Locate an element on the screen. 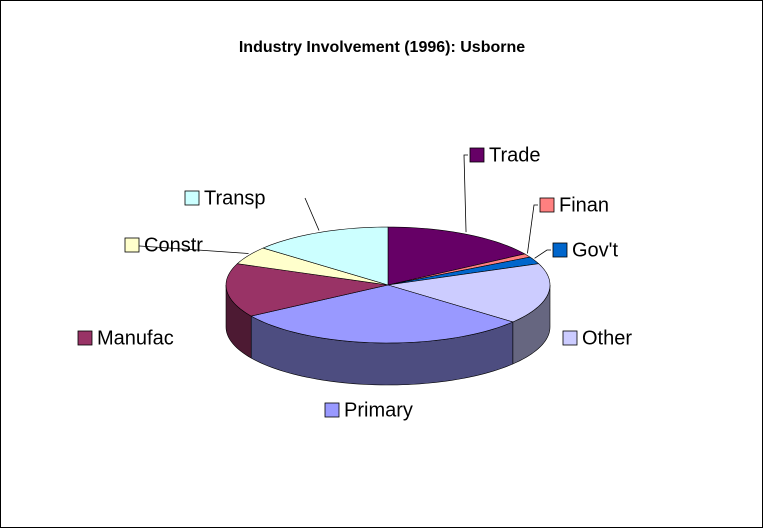  slice-label: Constr is located at coordinates (173, 245).